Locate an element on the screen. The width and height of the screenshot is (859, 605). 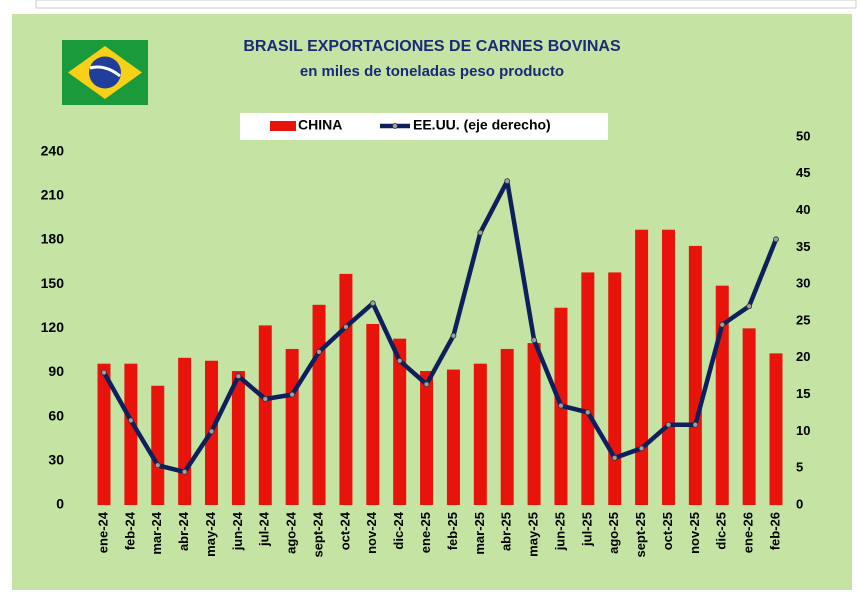
x-tick-label: may-25 is located at coordinates (533, 534).